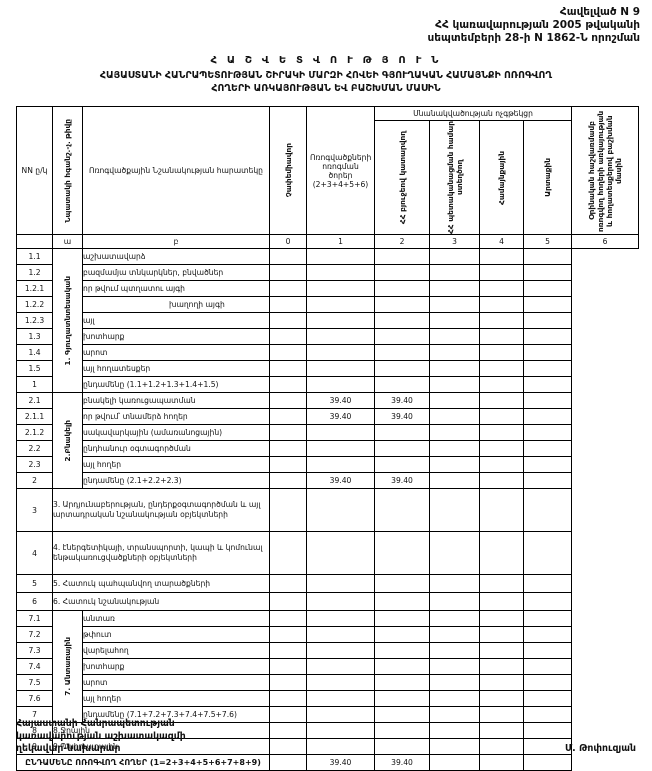  What do you see at coordinates (176, 480) in the screenshot?
I see `row-label: ընդամենը (2.1+2.2+2.3)` at bounding box center [176, 480].